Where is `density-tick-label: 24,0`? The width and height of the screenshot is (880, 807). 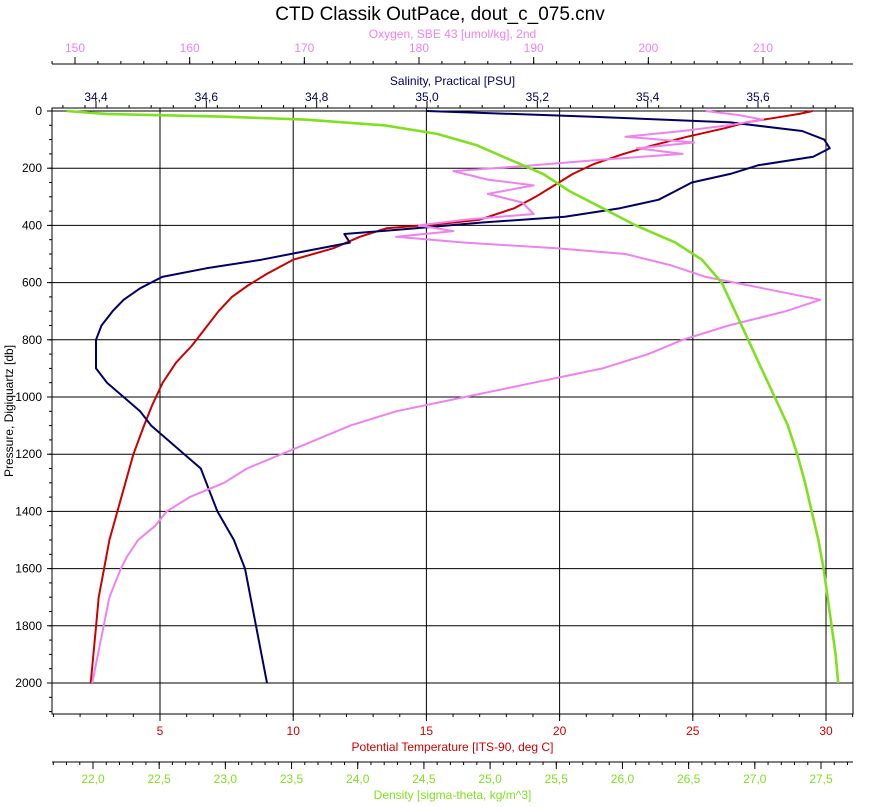
density-tick-label: 24,0 is located at coordinates (358, 779).